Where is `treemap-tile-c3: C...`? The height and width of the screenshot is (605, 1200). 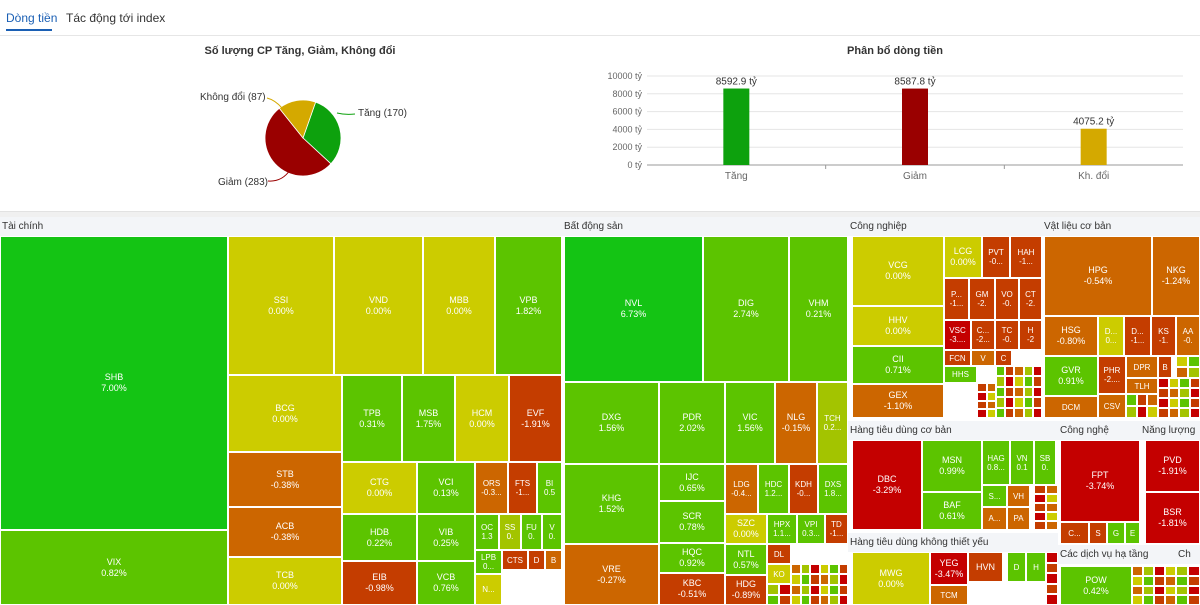
treemap-tile-c3: C... is located at coordinates (1074, 533).